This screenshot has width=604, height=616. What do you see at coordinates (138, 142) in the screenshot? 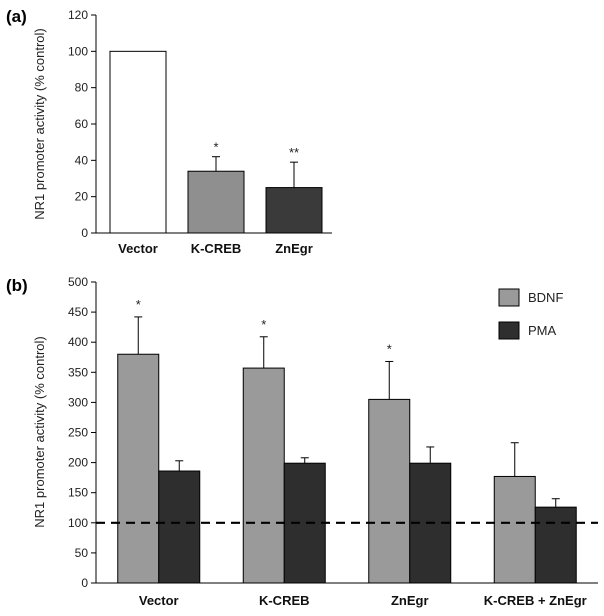
I see `bar-vector` at bounding box center [138, 142].